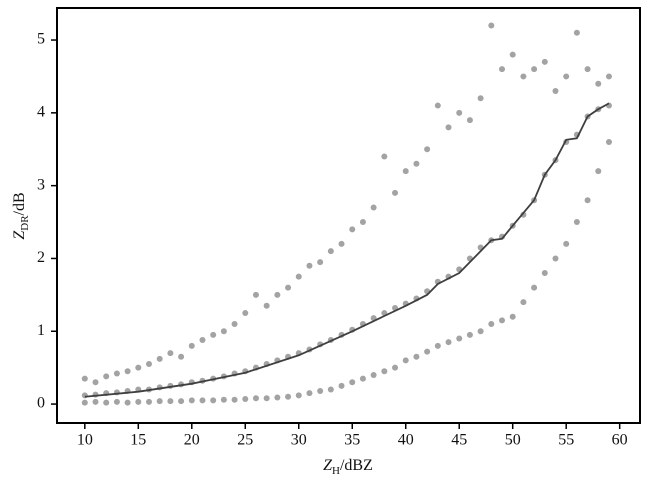 The image size is (650, 482). I want to click on label-rest: /dBZ, so click(356, 465).